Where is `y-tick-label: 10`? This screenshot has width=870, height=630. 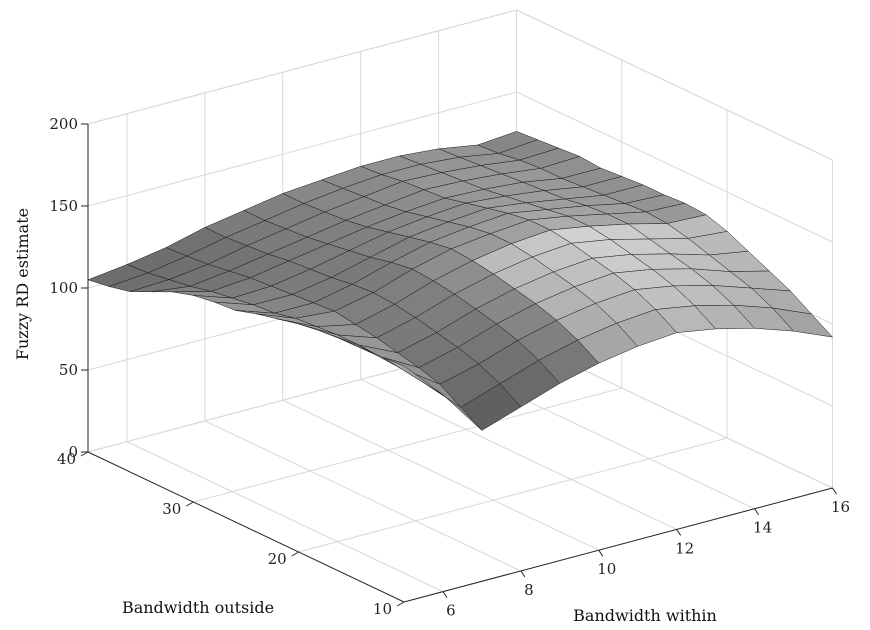 y-tick-label: 10 is located at coordinates (382, 609).